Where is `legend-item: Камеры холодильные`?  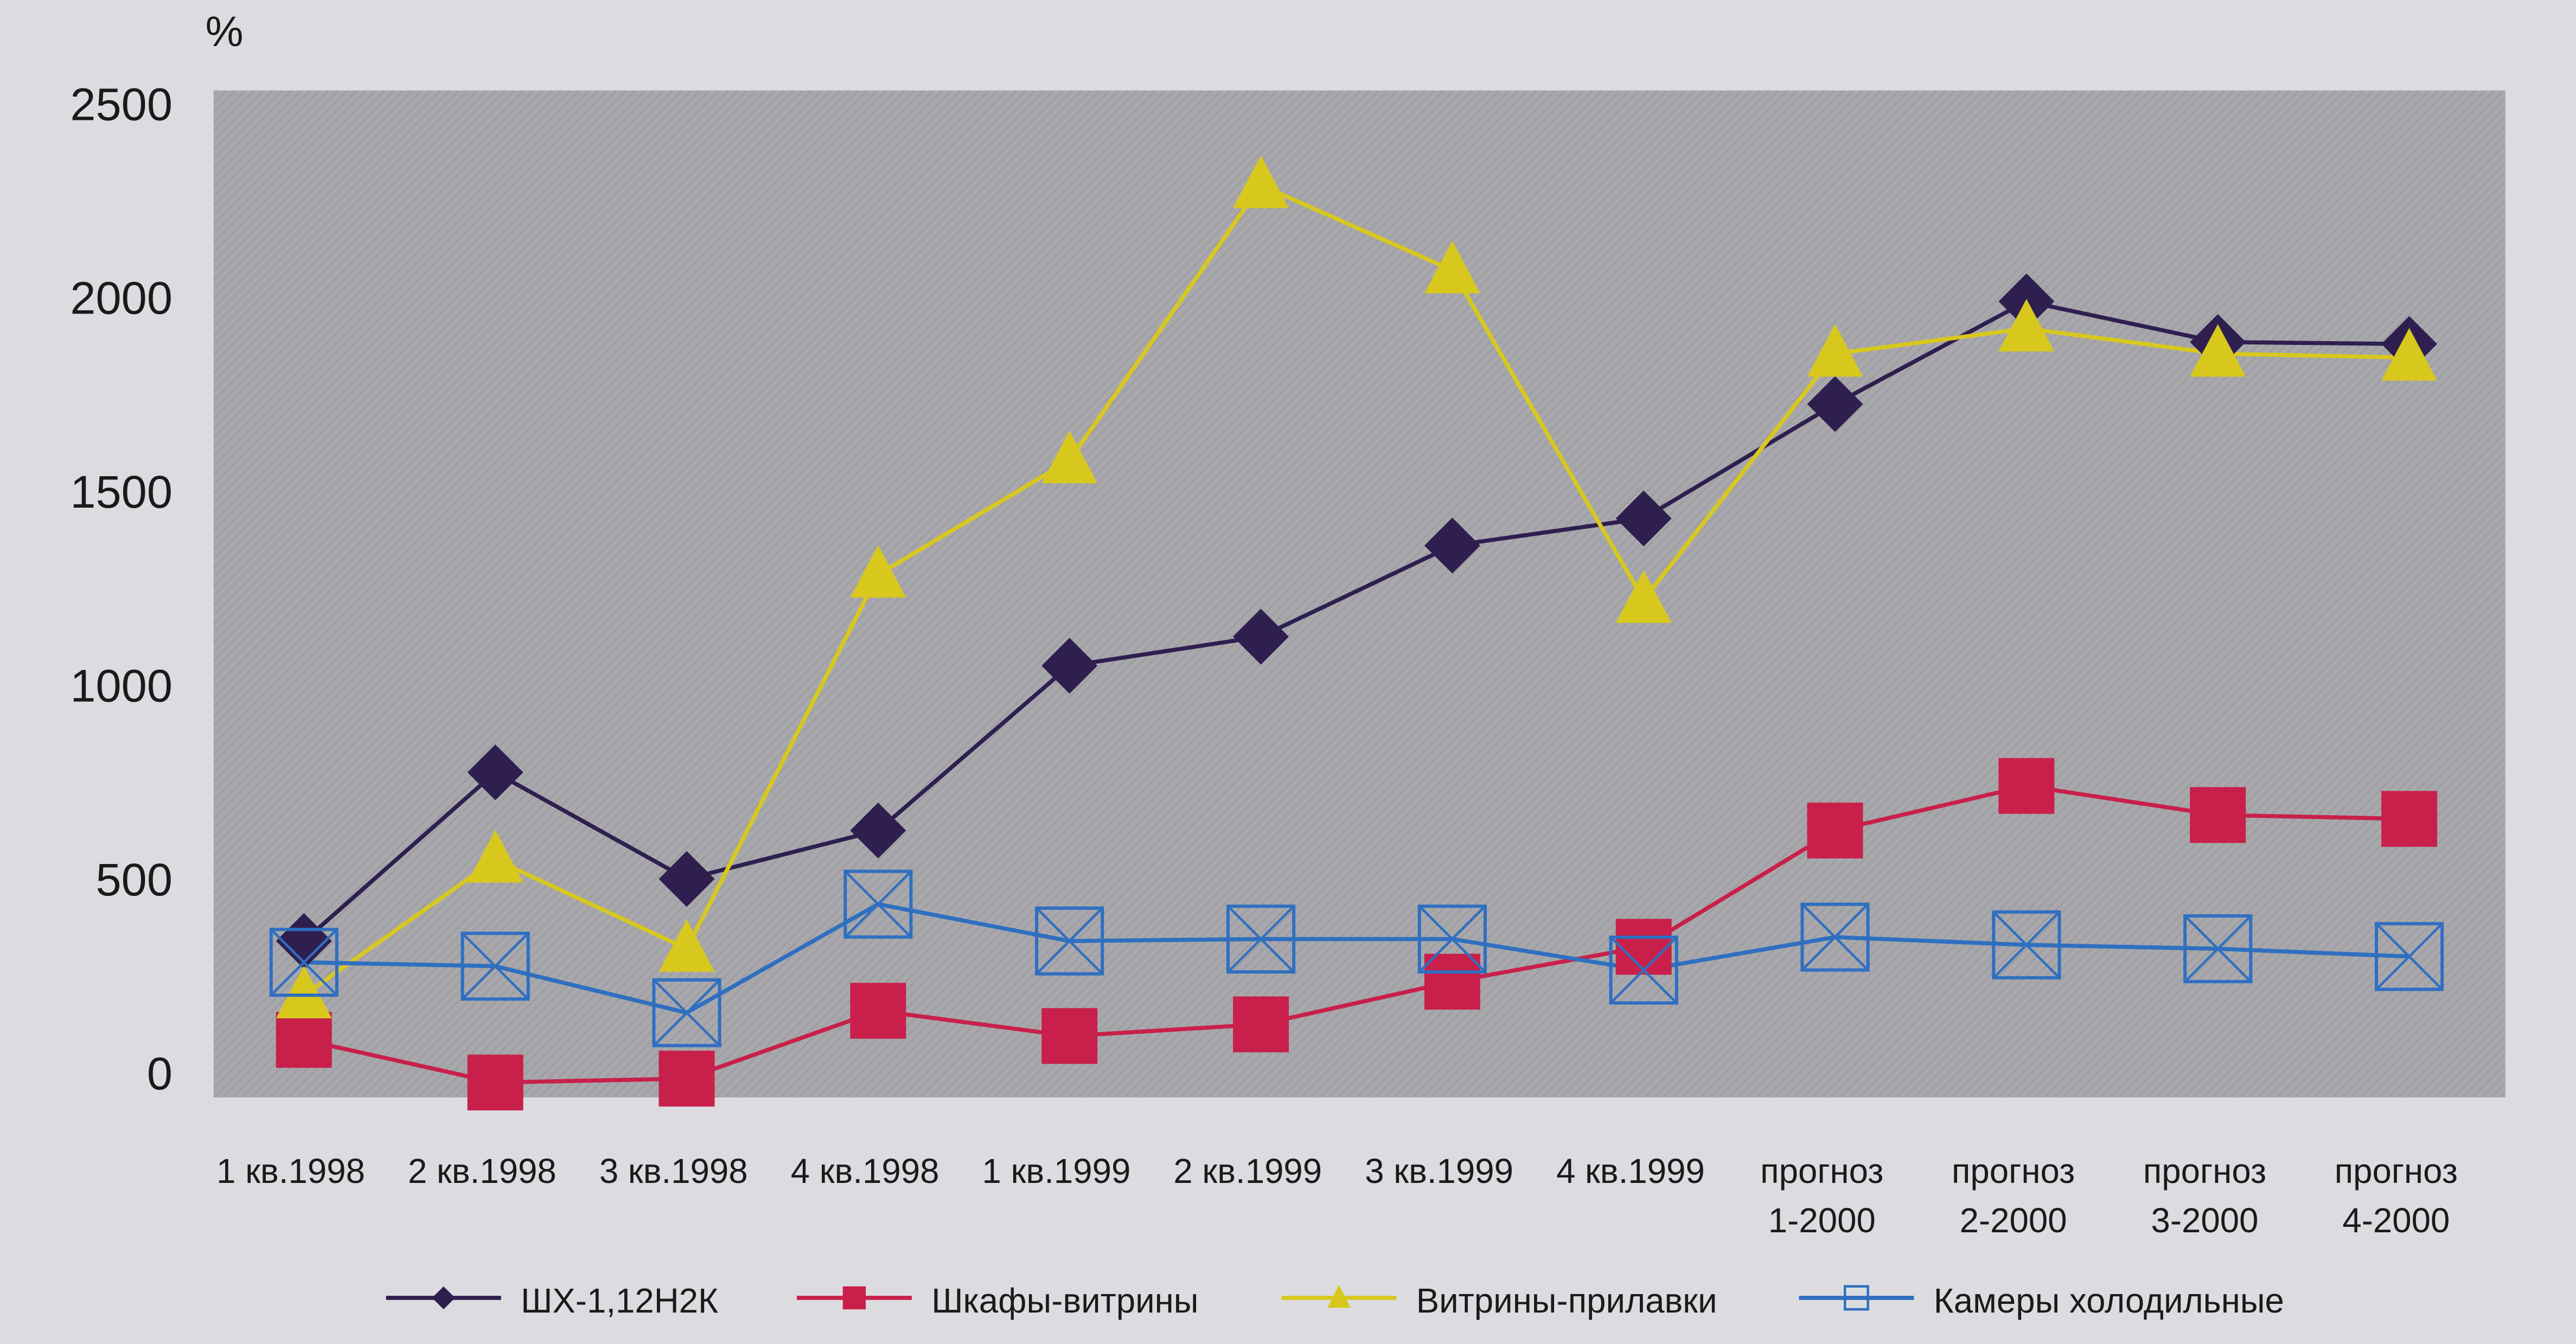 legend-item: Камеры холодильные is located at coordinates (2041, 1301).